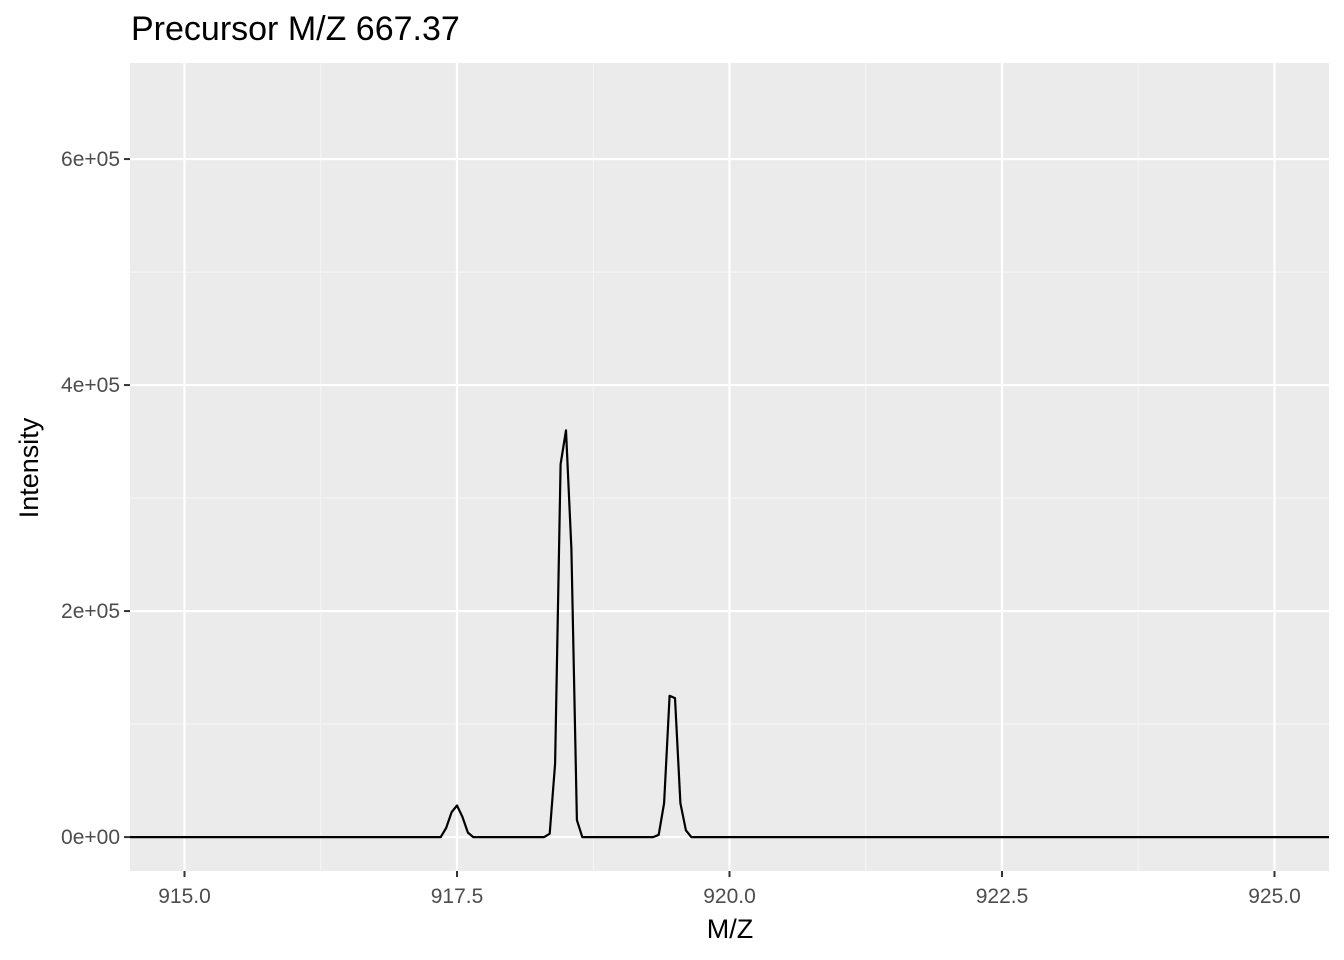  I want to click on x-axis-title: M/Z, so click(730, 929).